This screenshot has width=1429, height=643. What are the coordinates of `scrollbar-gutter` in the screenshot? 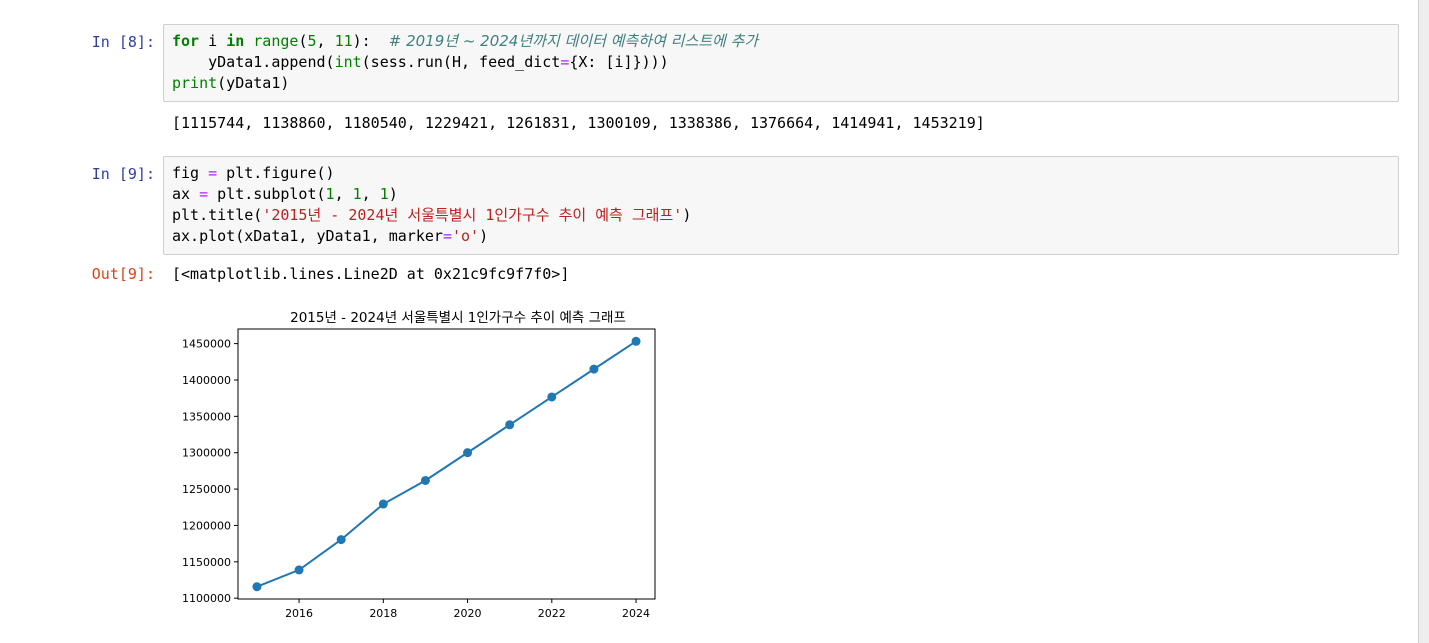 It's located at (1424, 321).